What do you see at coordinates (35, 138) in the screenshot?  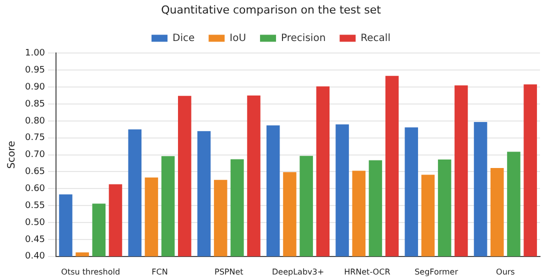 I see `y-tick-label: 0.75` at bounding box center [35, 138].